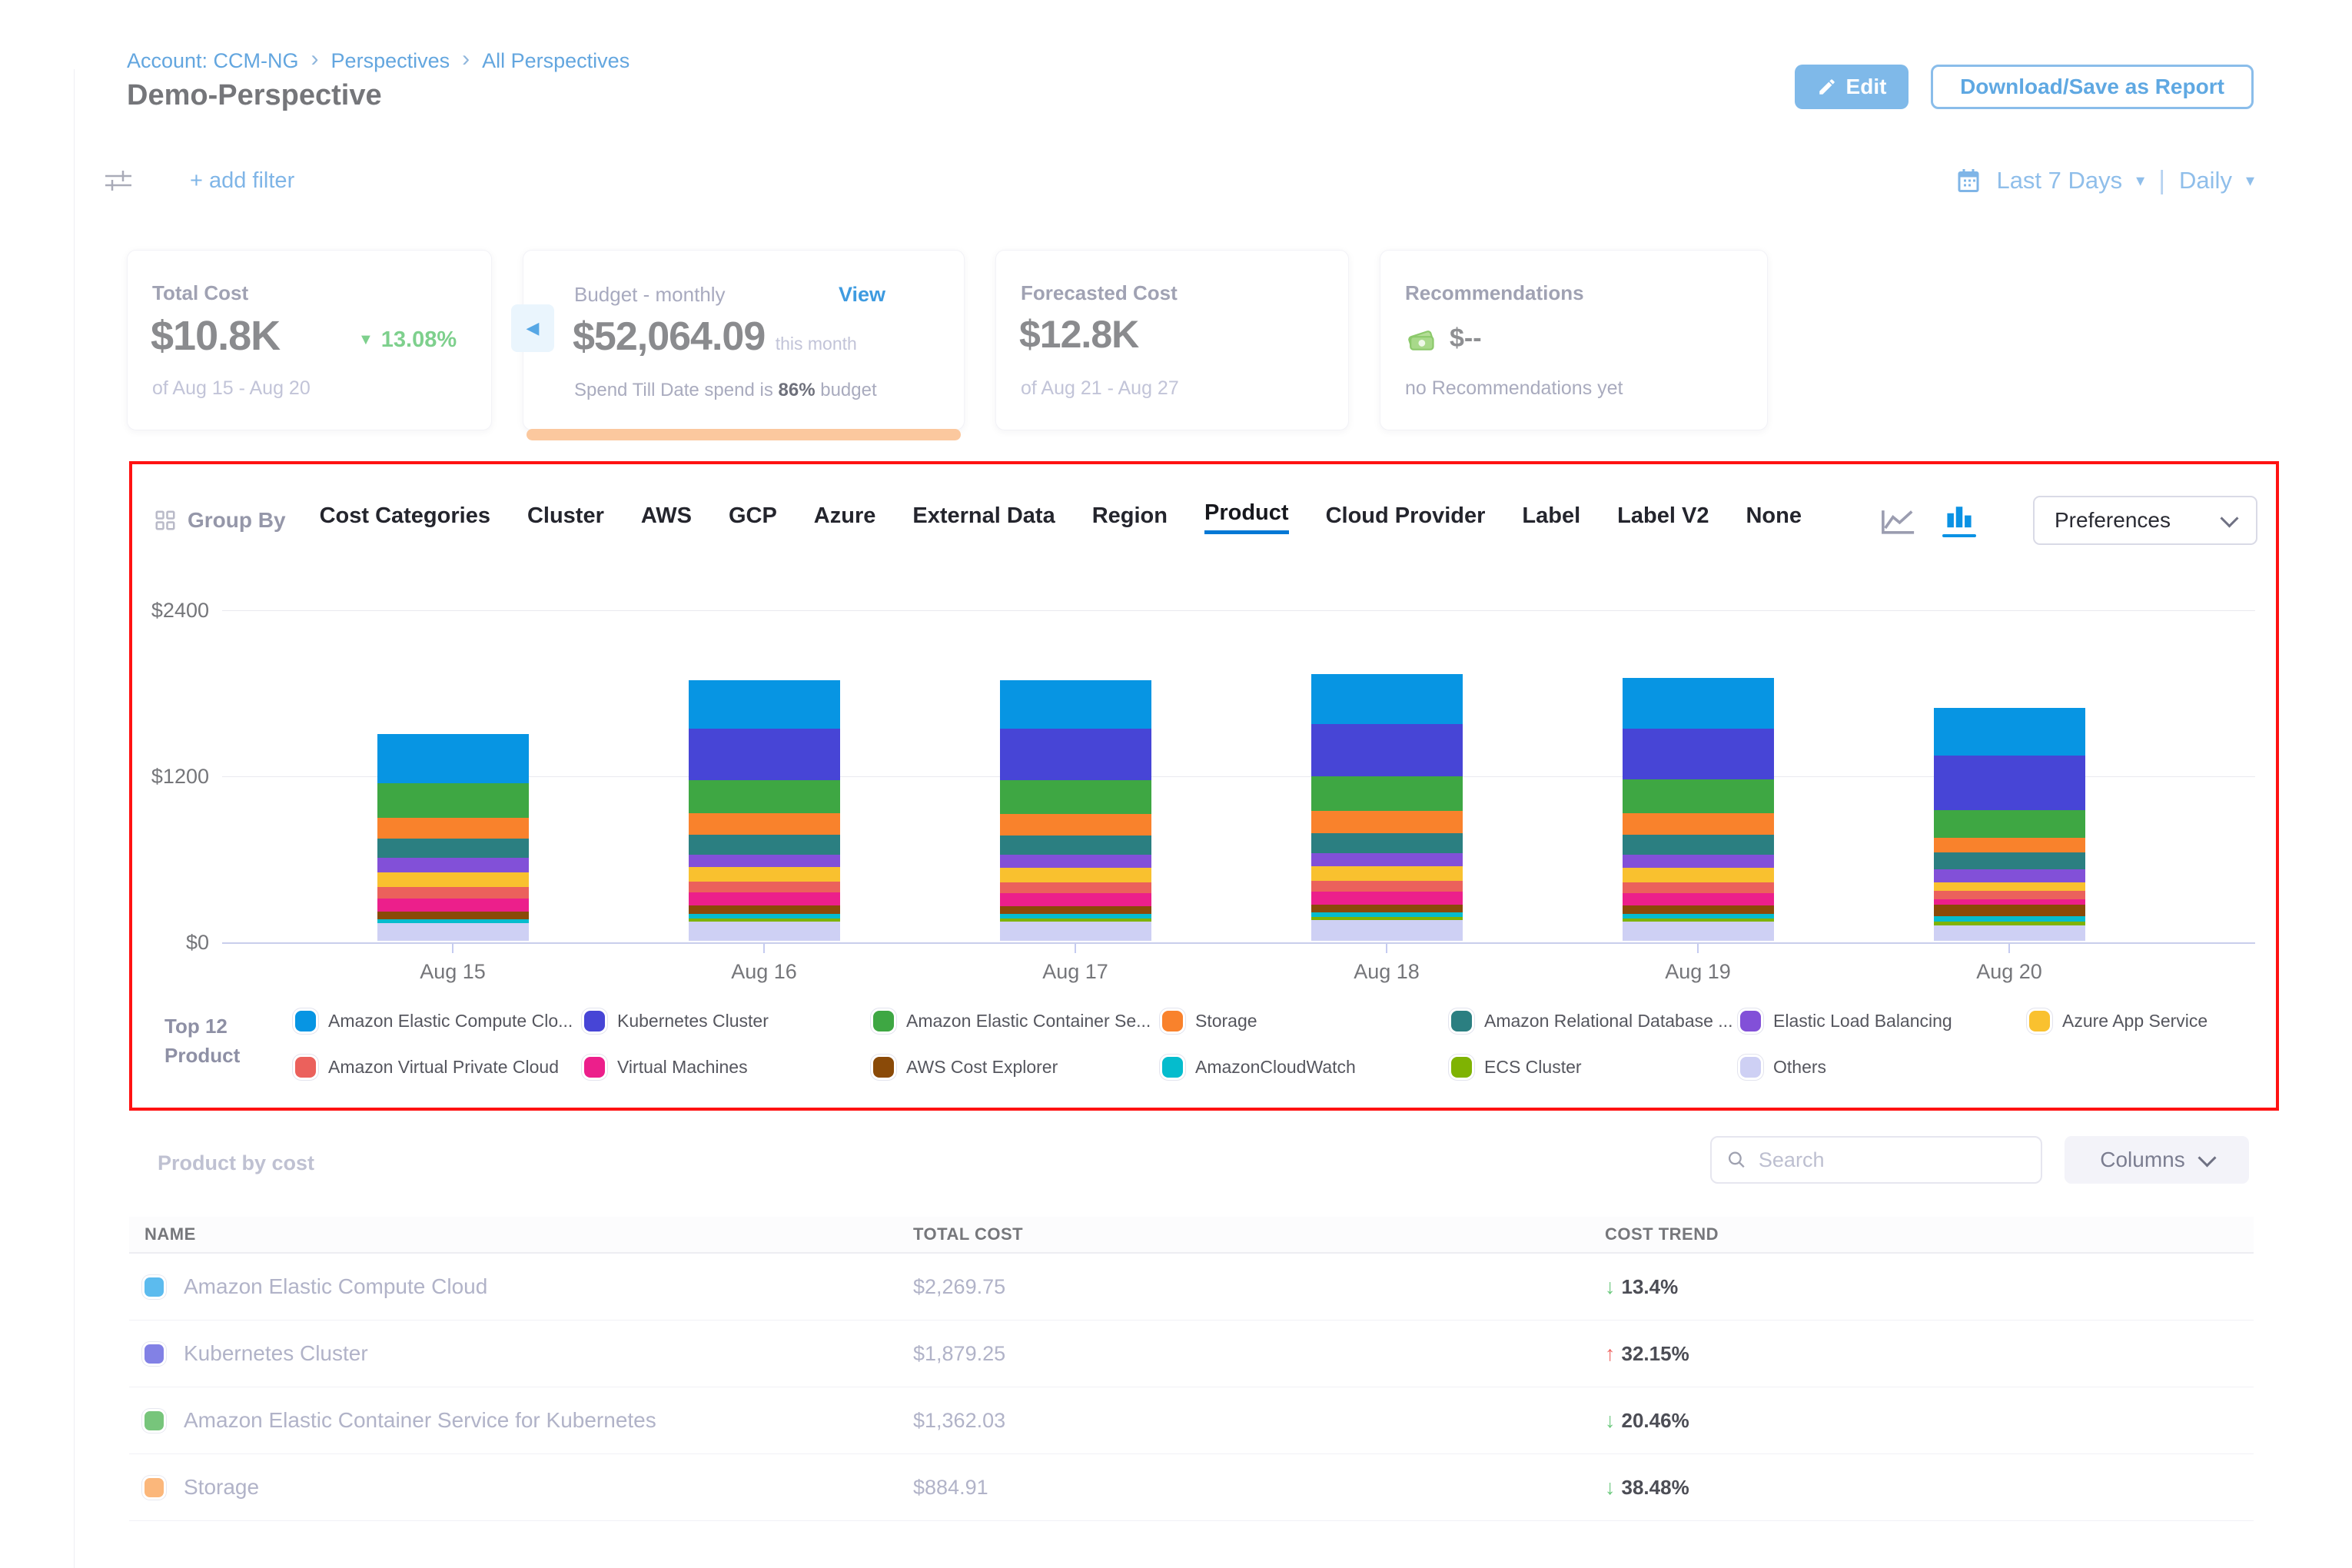  What do you see at coordinates (715, 336) in the screenshot?
I see `budget-value: $52,064.09 this month` at bounding box center [715, 336].